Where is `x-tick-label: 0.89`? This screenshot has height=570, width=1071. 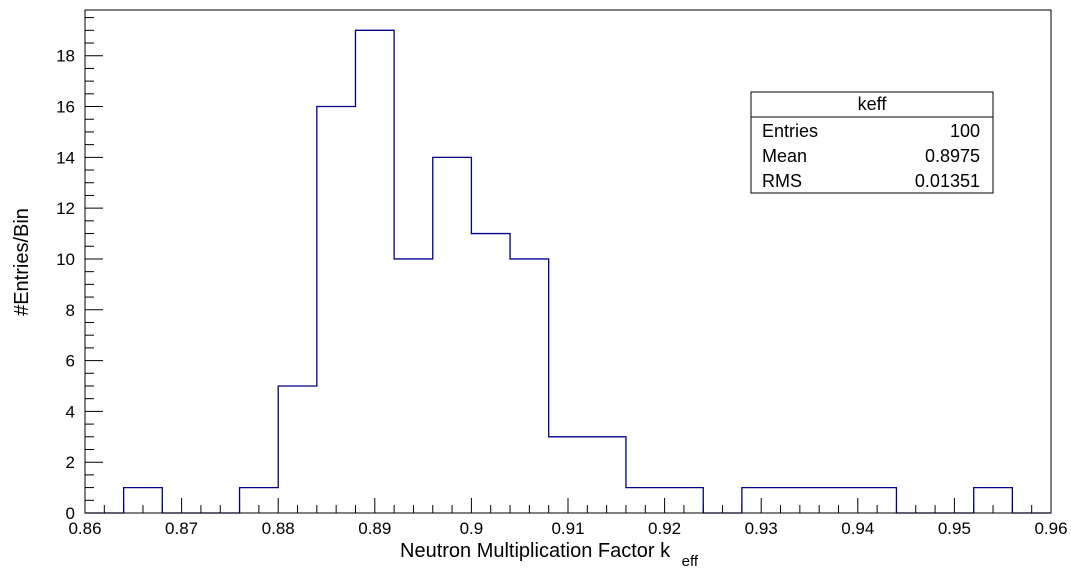 x-tick-label: 0.89 is located at coordinates (374, 528).